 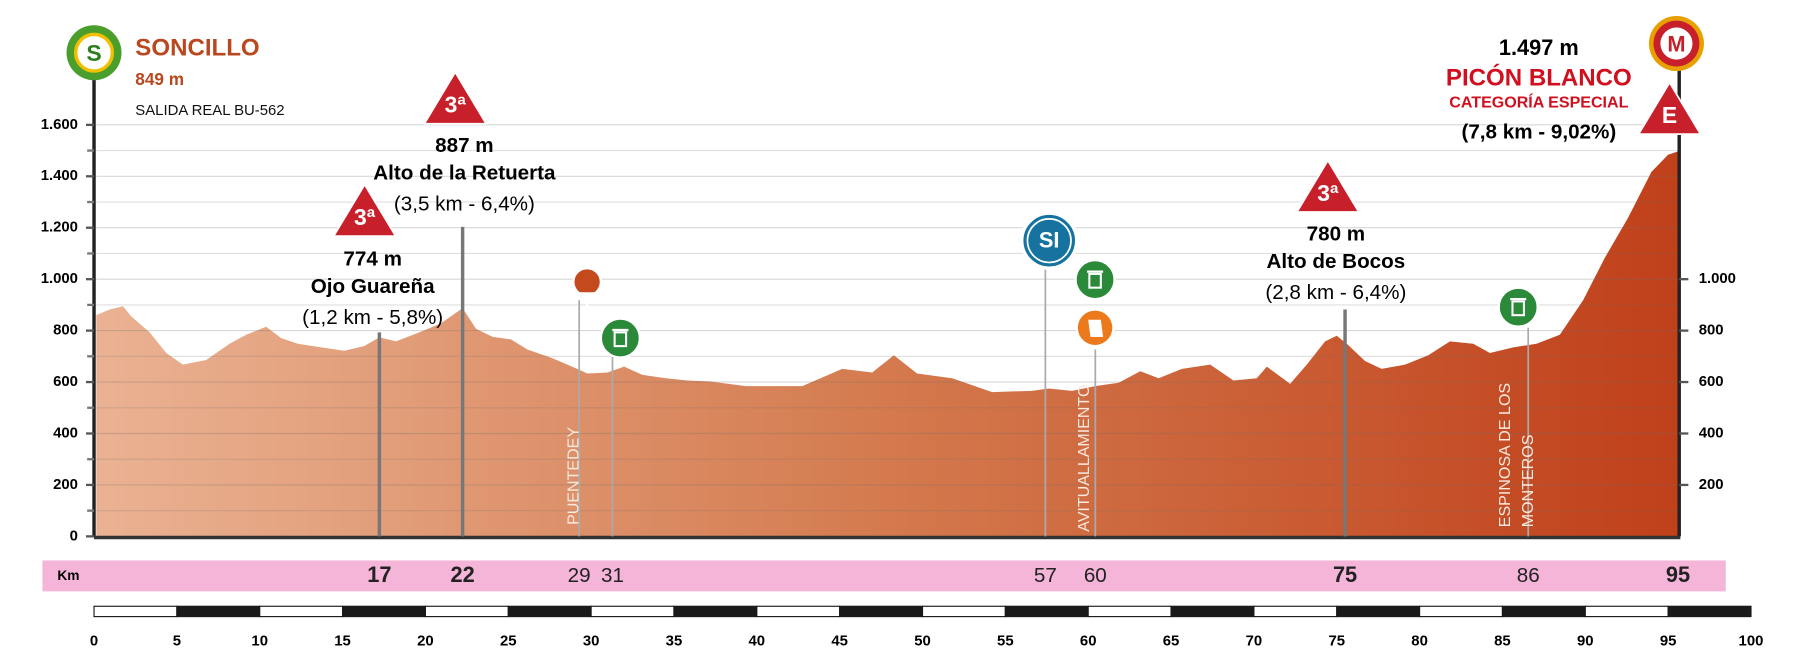 I want to click on sprint-ring, so click(x=1049, y=240).